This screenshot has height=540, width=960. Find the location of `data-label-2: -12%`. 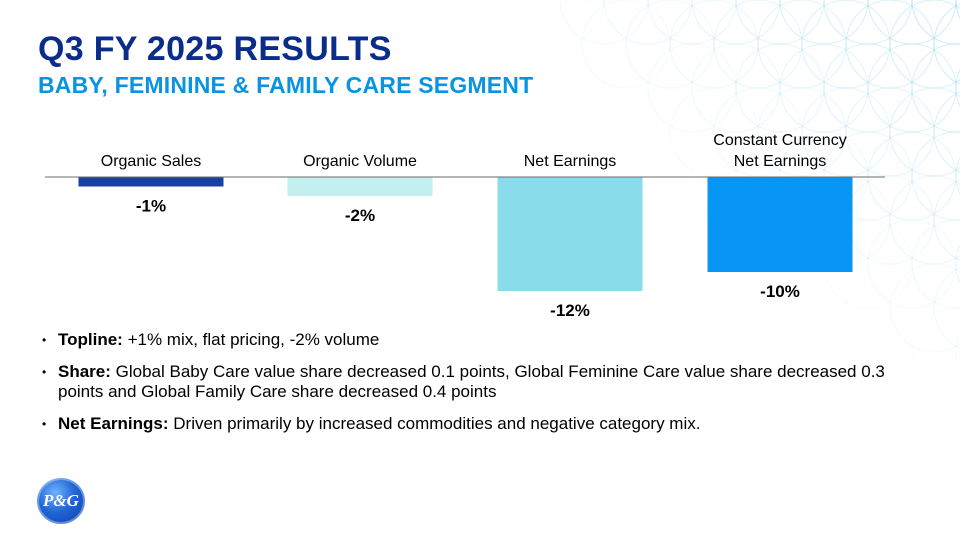

data-label-2: -12% is located at coordinates (570, 310).